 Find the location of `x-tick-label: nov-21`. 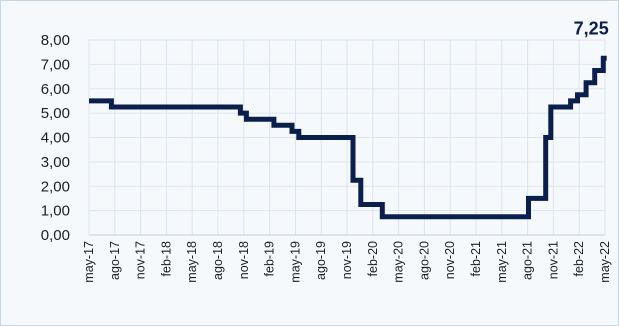

x-tick-label: nov-21 is located at coordinates (553, 260).